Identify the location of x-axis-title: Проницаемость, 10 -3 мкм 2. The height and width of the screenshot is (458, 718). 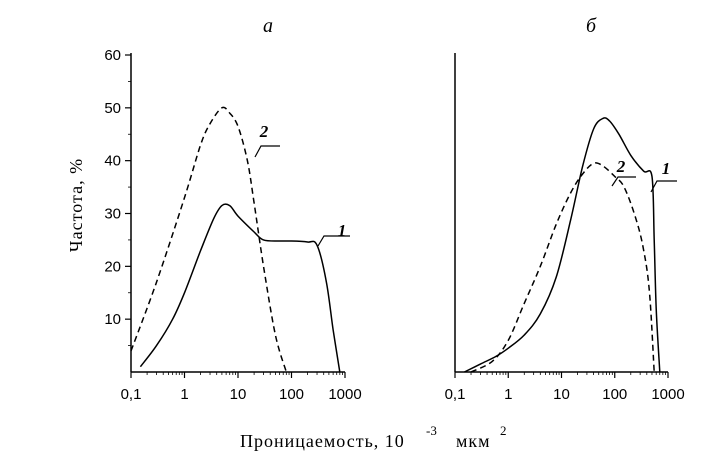
(373, 437).